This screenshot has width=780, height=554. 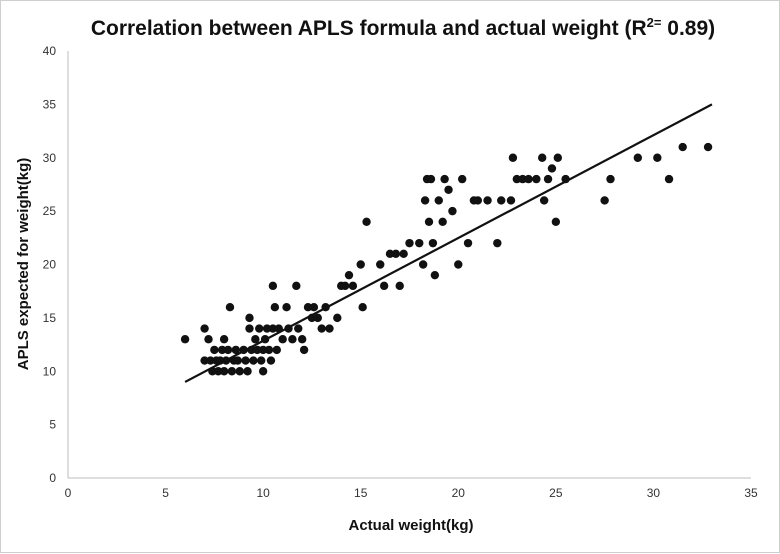 I want to click on x-tick-label: 20, so click(x=459, y=493).